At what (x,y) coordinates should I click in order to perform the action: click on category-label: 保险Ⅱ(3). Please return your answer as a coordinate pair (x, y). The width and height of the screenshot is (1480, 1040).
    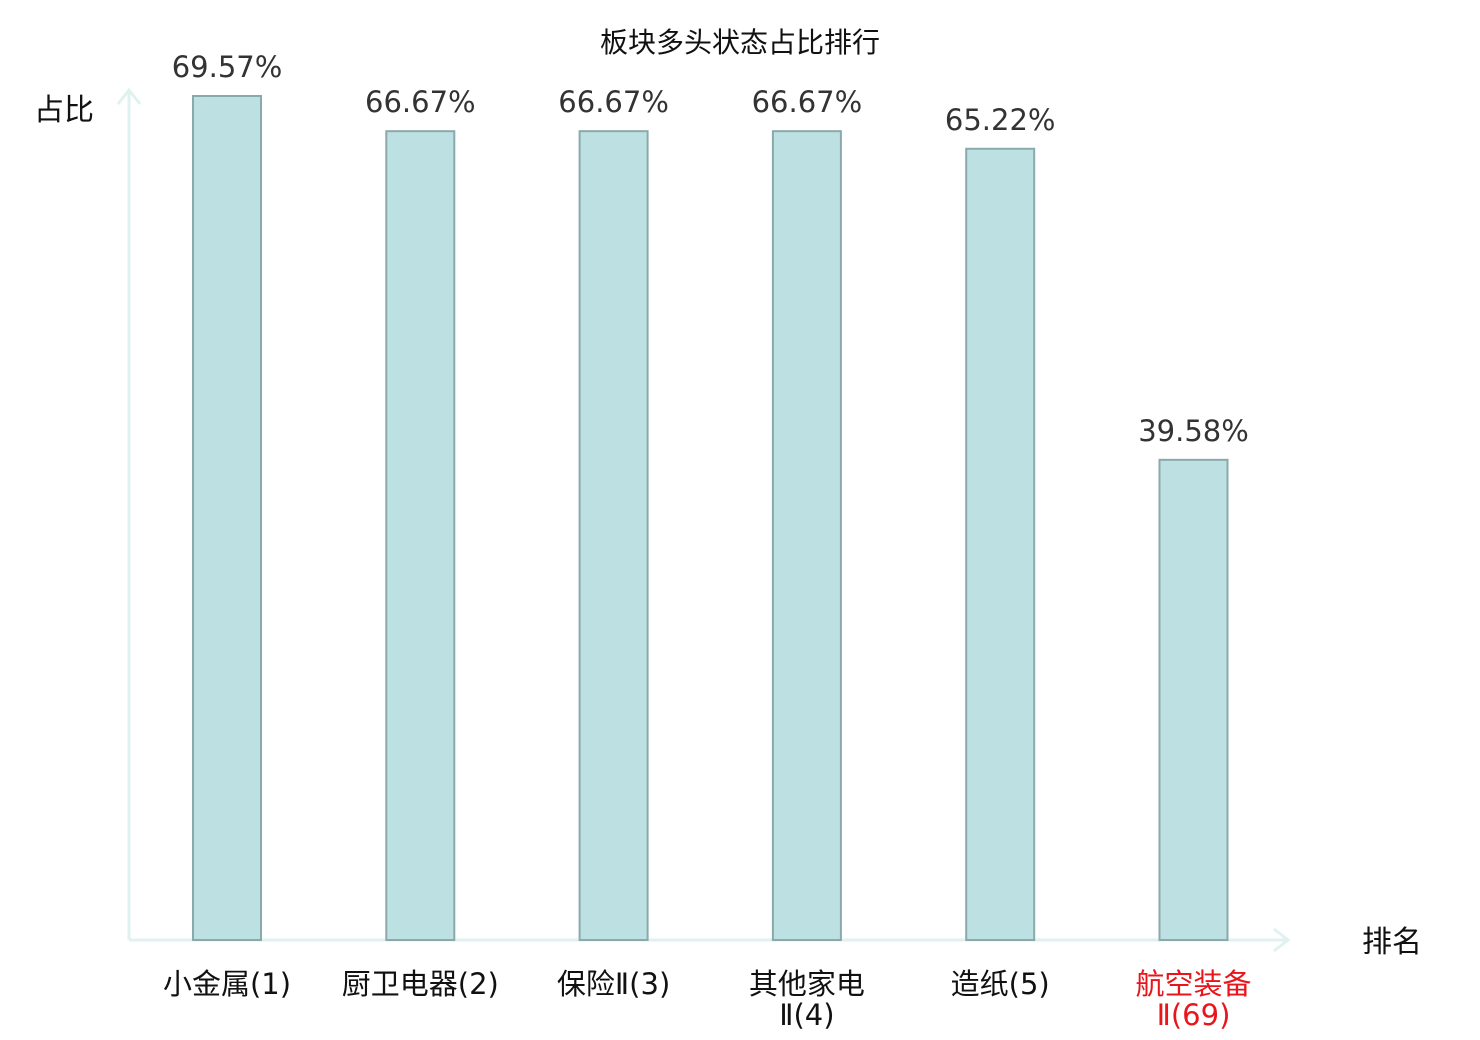
    Looking at the image, I should click on (613, 984).